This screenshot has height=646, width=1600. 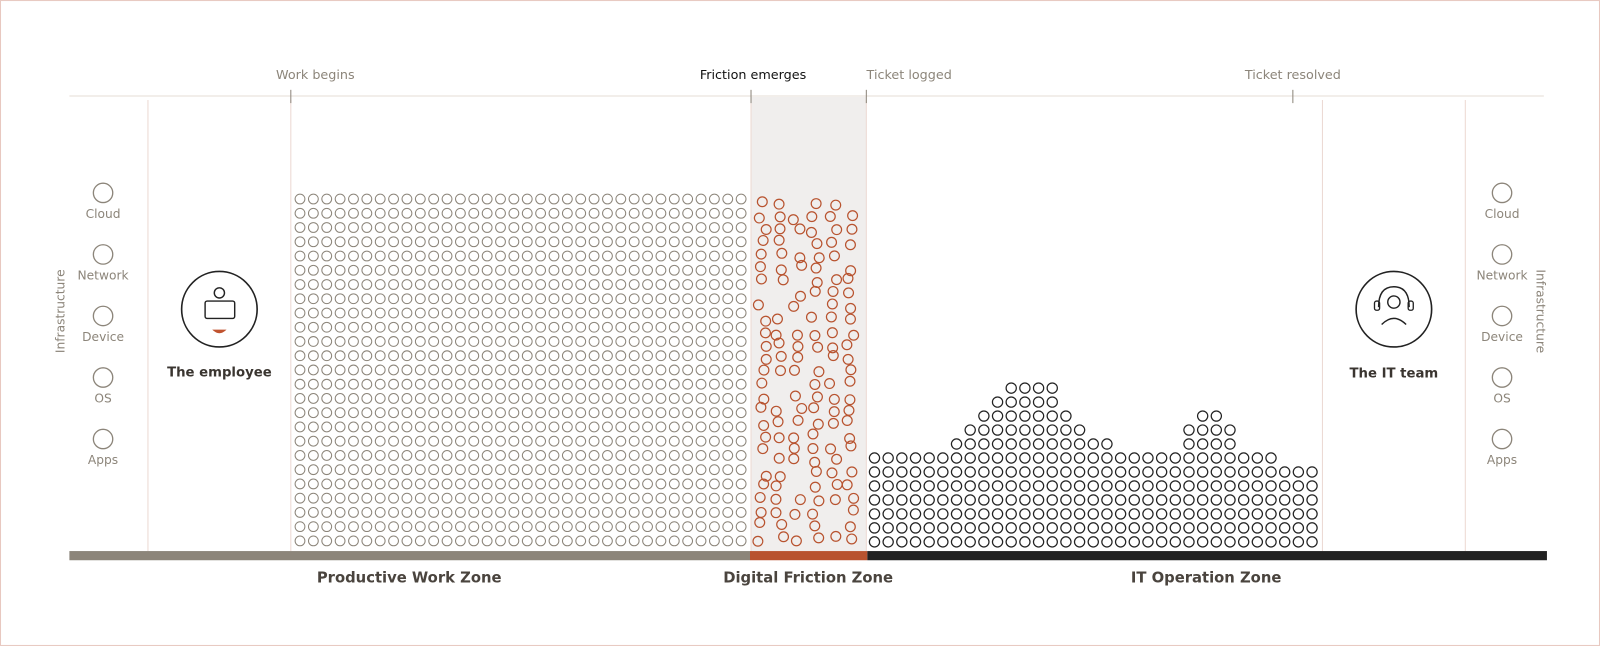 What do you see at coordinates (1502, 337) in the screenshot?
I see `infra-label: Device` at bounding box center [1502, 337].